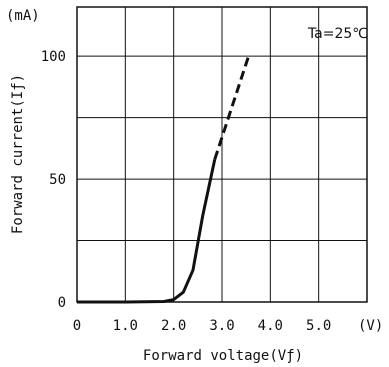 The height and width of the screenshot is (367, 389). I want to click on curve-dashed-segment, so click(232, 107).